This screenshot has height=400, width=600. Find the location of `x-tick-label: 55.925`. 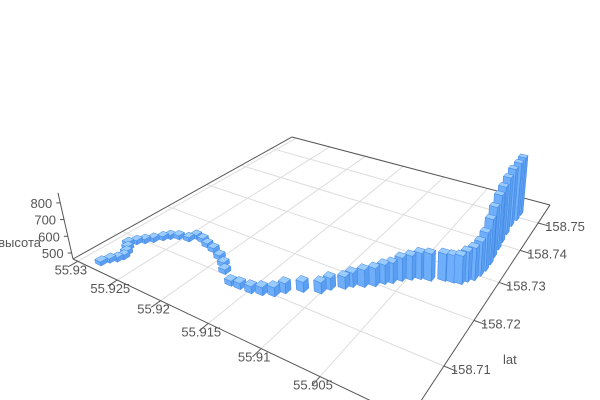

x-tick-label: 55.925 is located at coordinates (110, 288).